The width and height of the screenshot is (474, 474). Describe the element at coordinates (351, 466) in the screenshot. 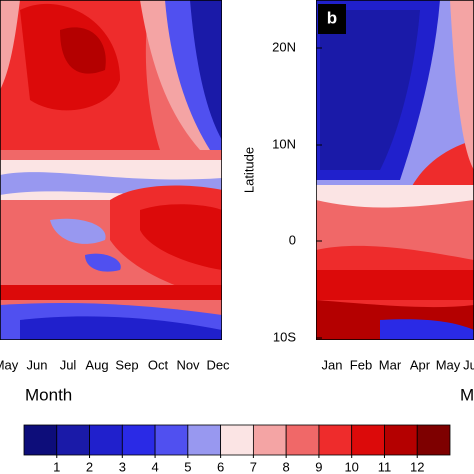

I see `colorbar-tick-label: 10` at that location.